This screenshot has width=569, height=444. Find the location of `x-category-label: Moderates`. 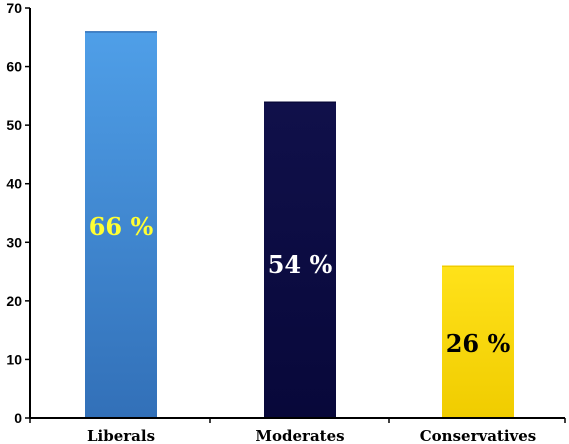

x-category-label: Moderates is located at coordinates (299, 435).